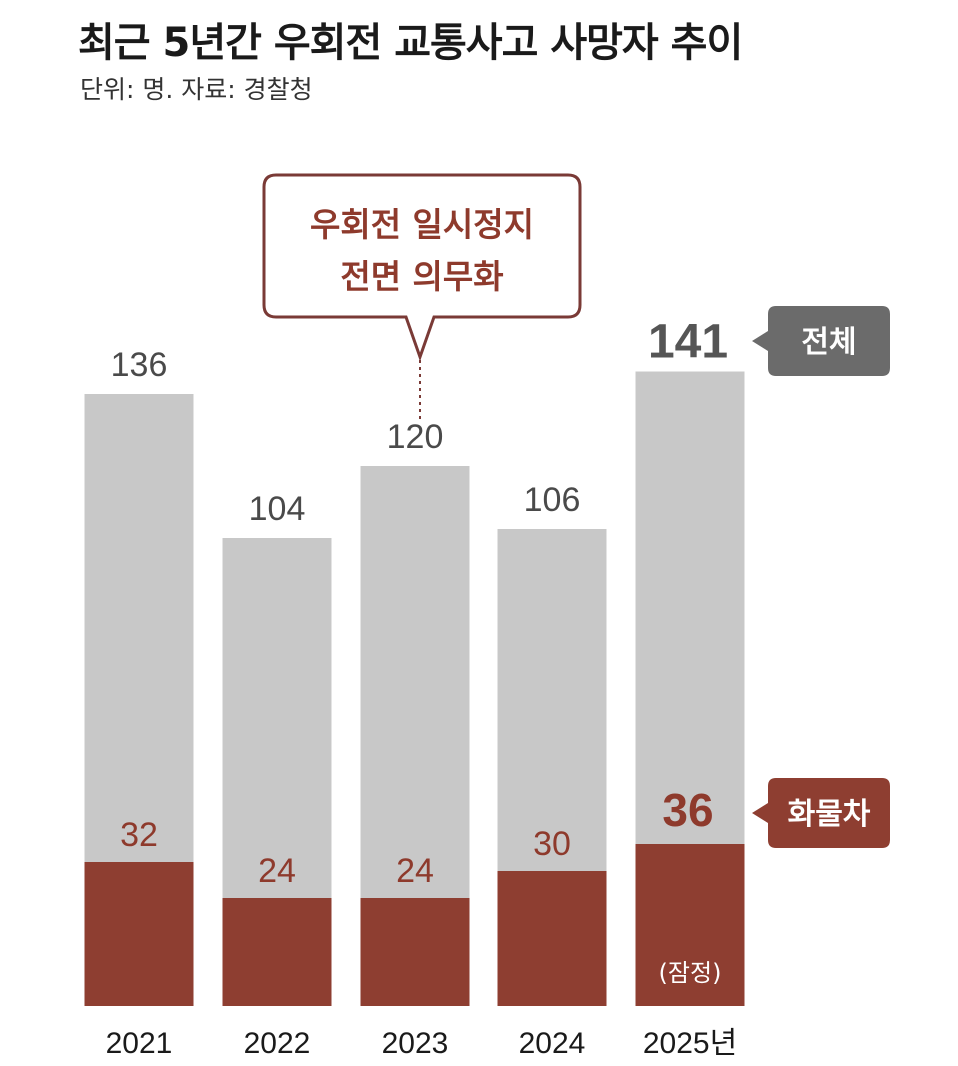  What do you see at coordinates (410, 43) in the screenshot?
I see `chart-title: 최근 5년간 우회전 교통사고 사망자 추이` at bounding box center [410, 43].